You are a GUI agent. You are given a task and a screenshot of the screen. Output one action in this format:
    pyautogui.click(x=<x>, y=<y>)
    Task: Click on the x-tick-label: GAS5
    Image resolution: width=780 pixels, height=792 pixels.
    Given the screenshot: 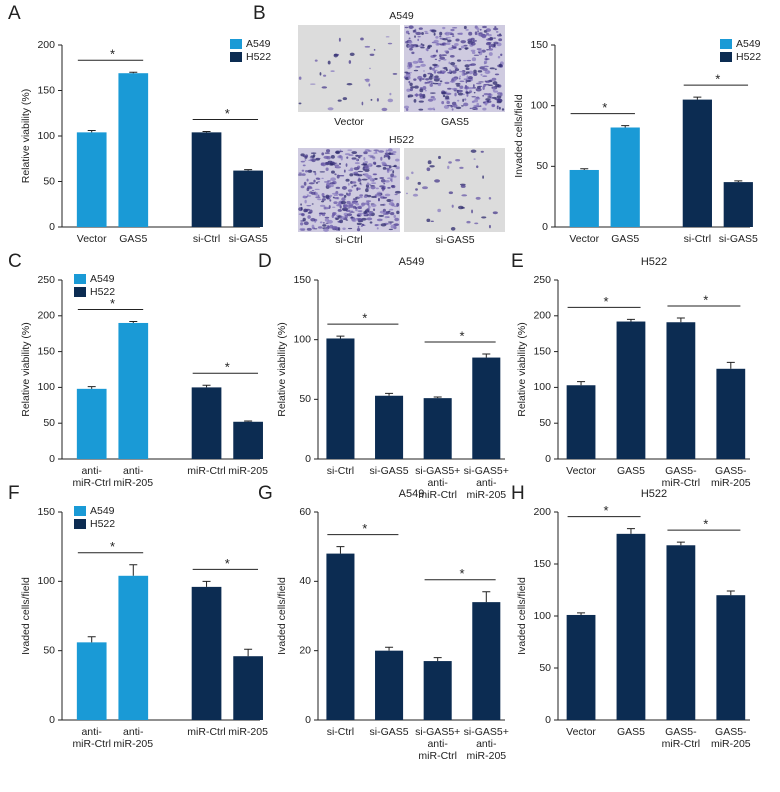 What is the action you would take?
    pyautogui.click(x=133, y=239)
    